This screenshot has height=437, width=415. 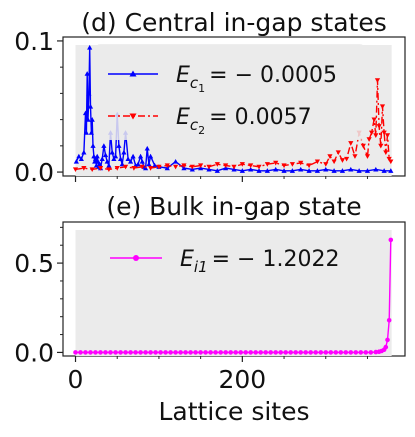 What do you see at coordinates (133, 116) in the screenshot?
I see `legend-marker-ec2` at bounding box center [133, 116].